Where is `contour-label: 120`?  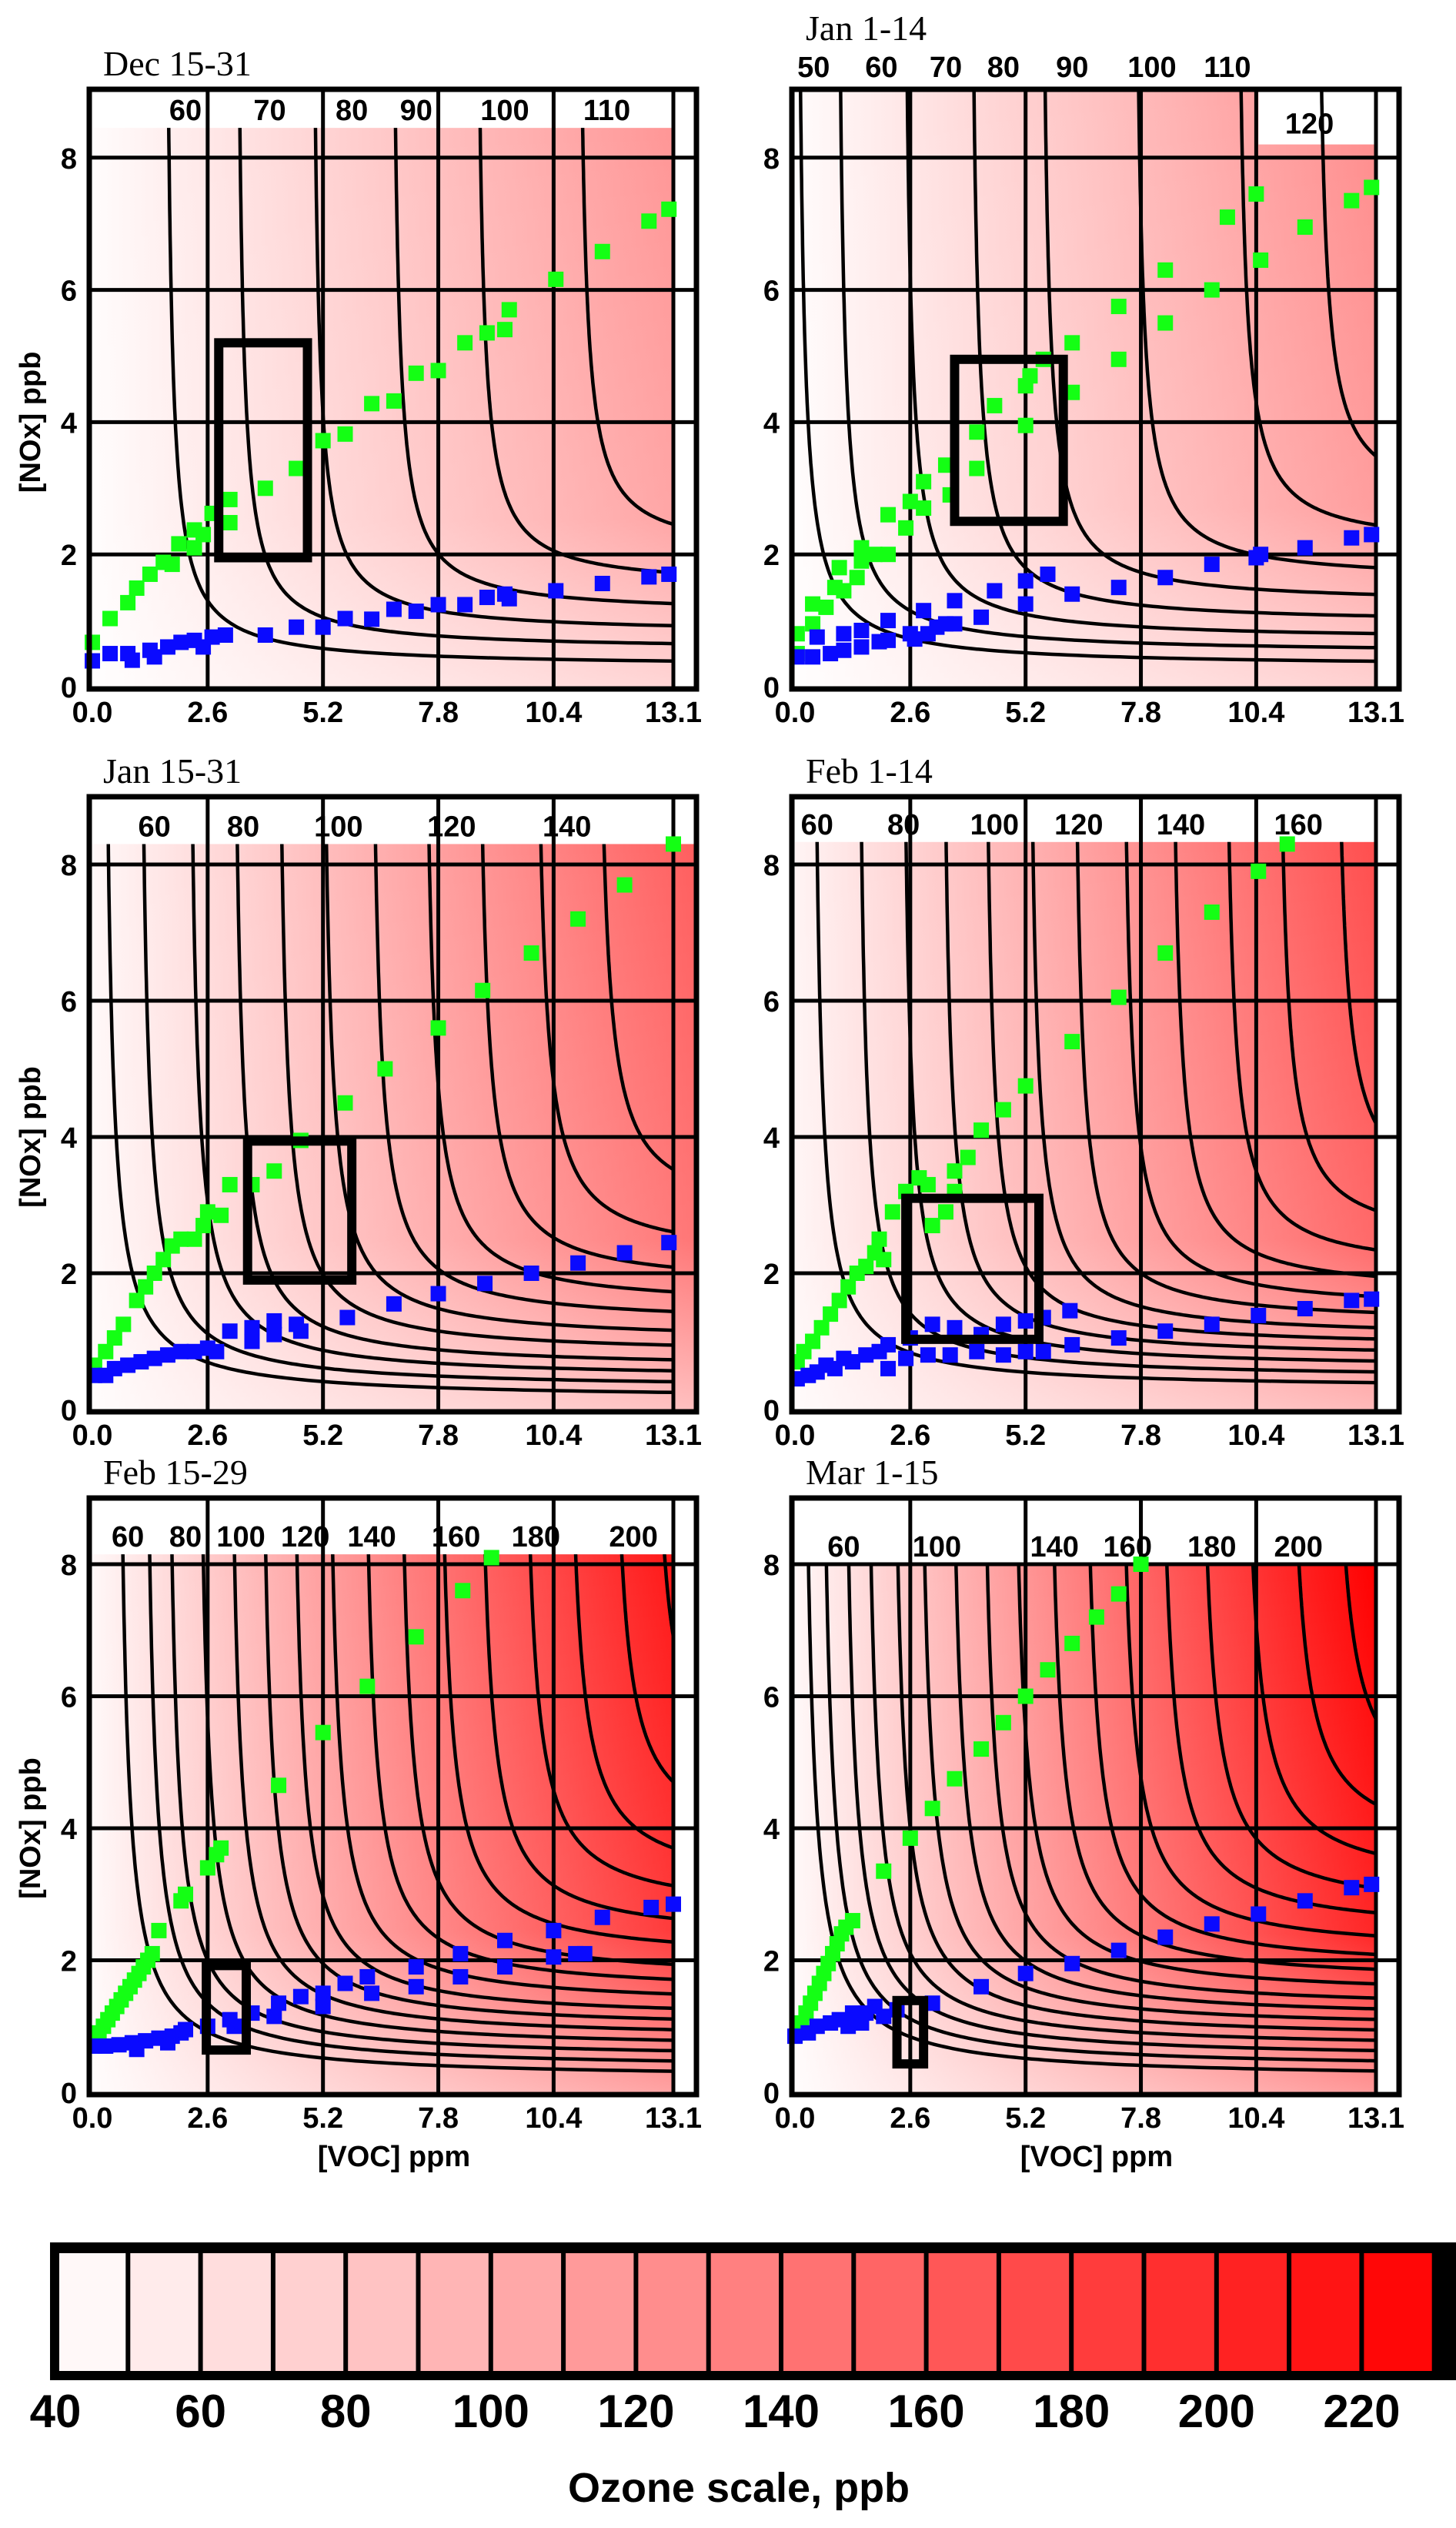
contour-label: 120 is located at coordinates (452, 827).